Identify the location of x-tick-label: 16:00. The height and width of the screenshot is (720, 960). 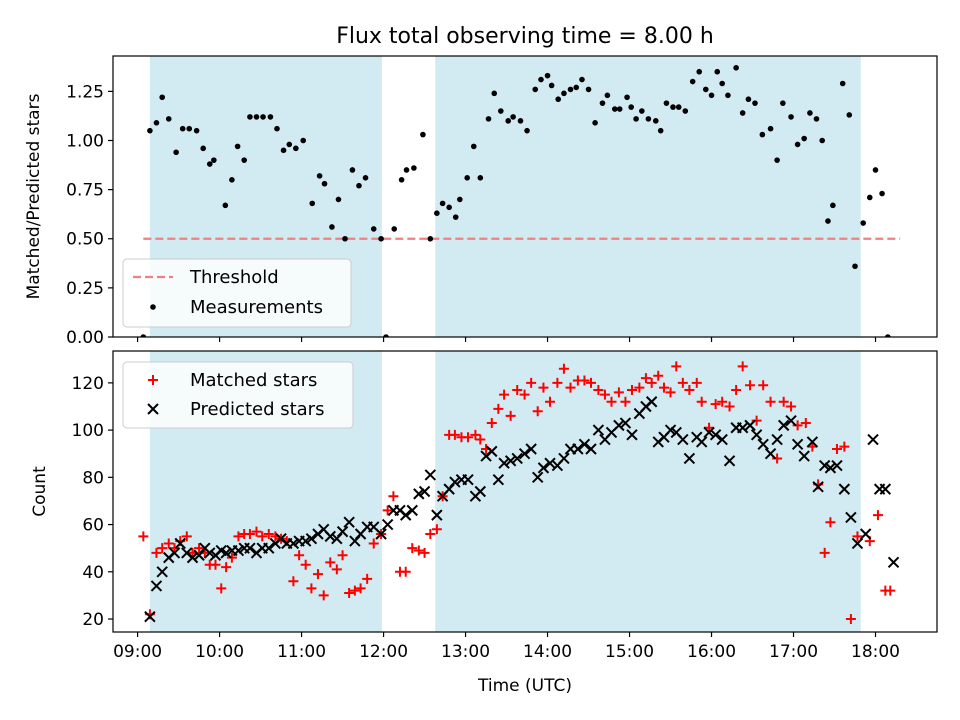
(711, 652).